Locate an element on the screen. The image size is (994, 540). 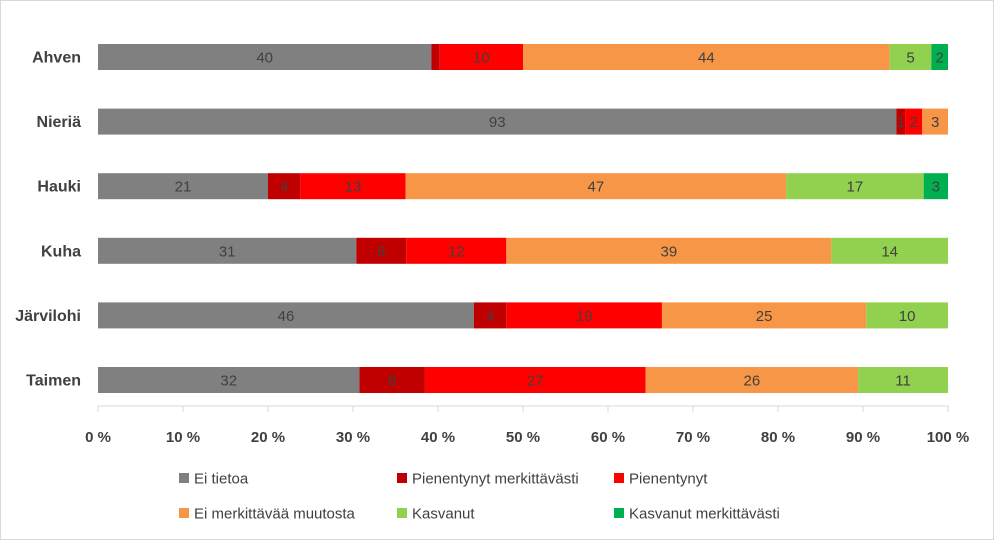
data-label: 8 is located at coordinates (392, 381).